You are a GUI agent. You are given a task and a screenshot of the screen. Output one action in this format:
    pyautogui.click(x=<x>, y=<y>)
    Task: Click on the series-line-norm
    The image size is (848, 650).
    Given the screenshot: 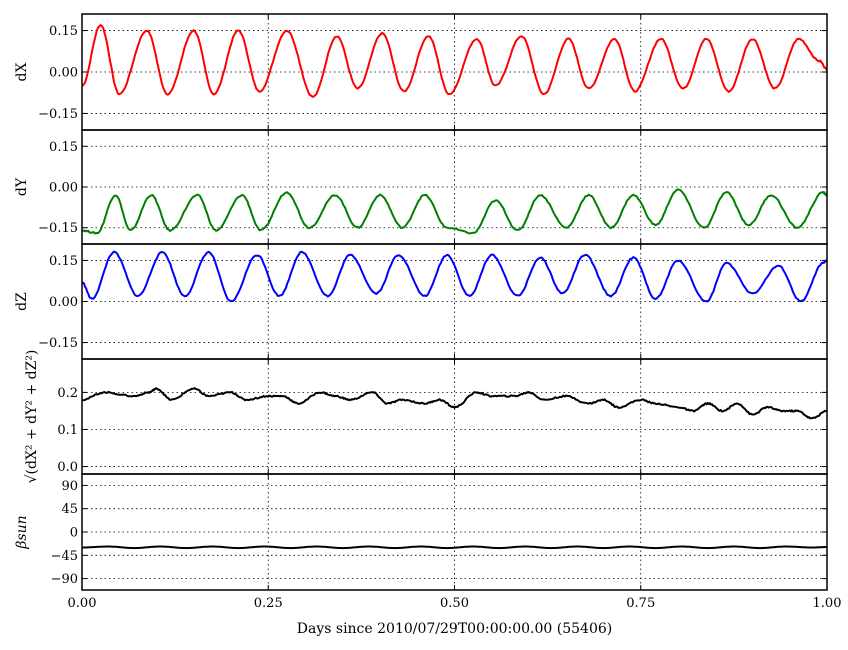 What is the action you would take?
    pyautogui.click(x=454, y=403)
    